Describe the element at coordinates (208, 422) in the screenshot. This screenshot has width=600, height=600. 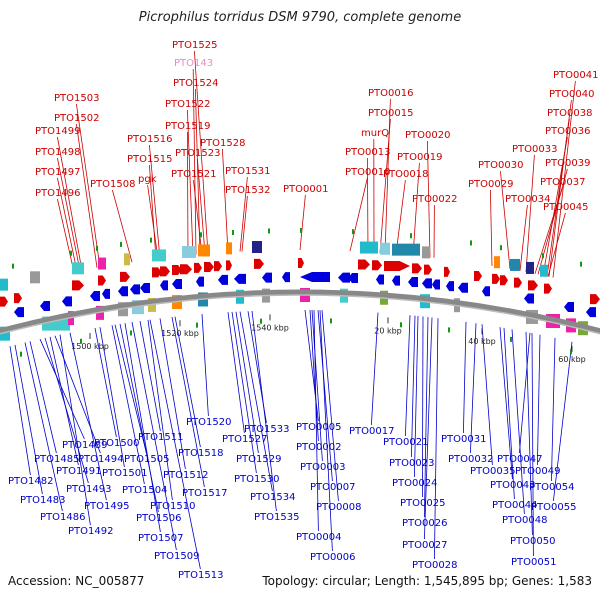
I see `gene-label-reverse: PTO1520` at that location.